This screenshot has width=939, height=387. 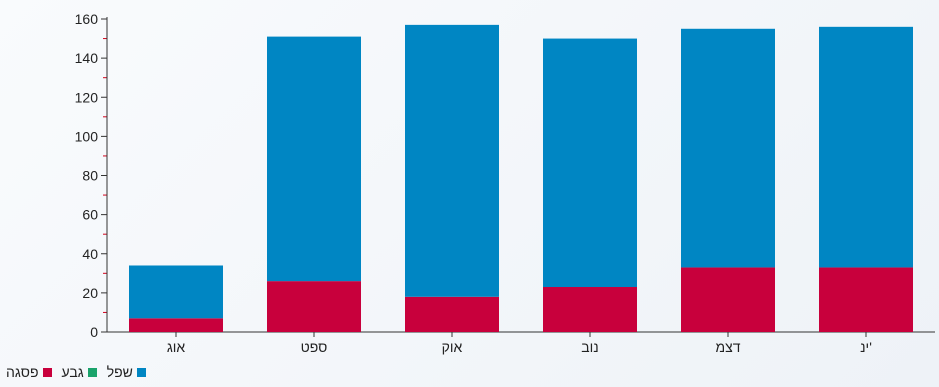 I want to click on legend-item-shefel: שפל, so click(x=126, y=372).